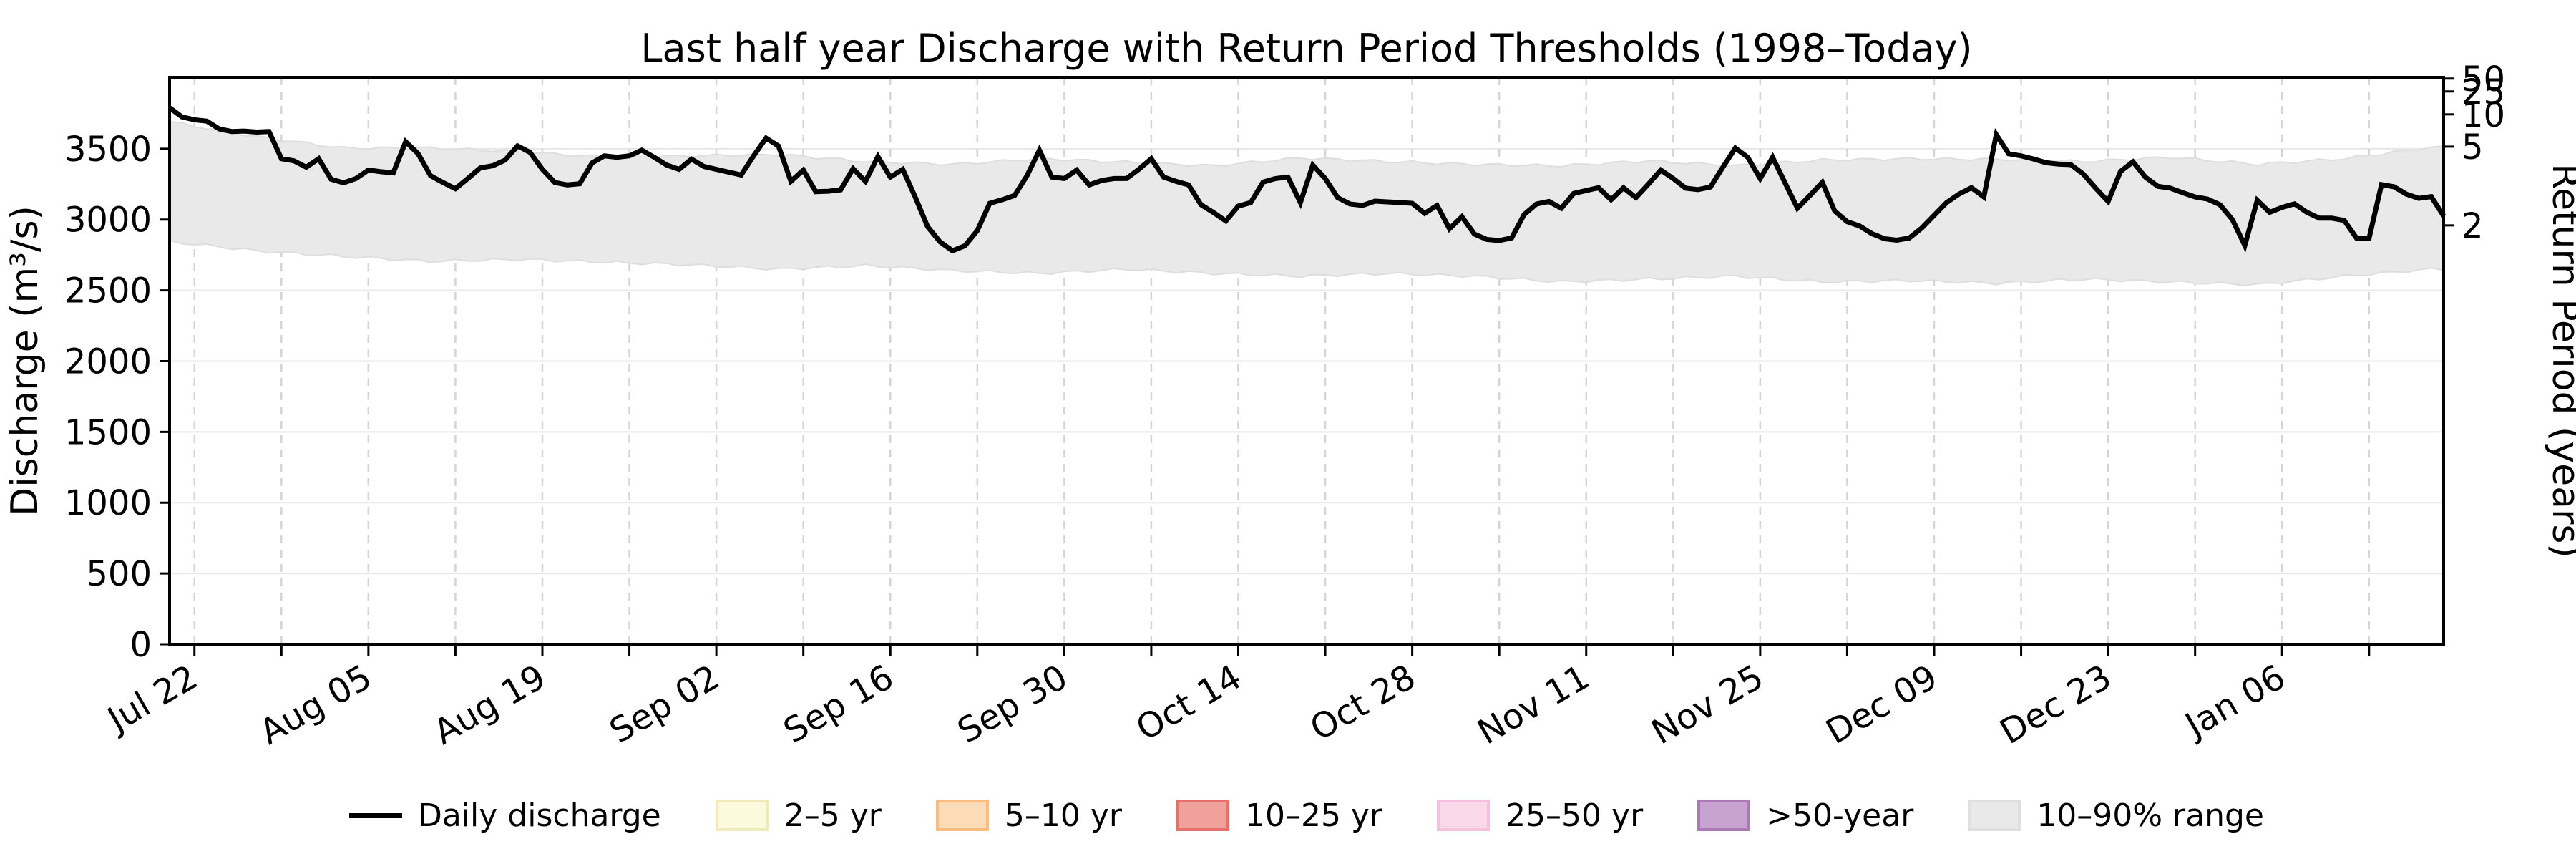 The height and width of the screenshot is (859, 2576). I want to click on legend-item: 2–5 yr, so click(798, 815).